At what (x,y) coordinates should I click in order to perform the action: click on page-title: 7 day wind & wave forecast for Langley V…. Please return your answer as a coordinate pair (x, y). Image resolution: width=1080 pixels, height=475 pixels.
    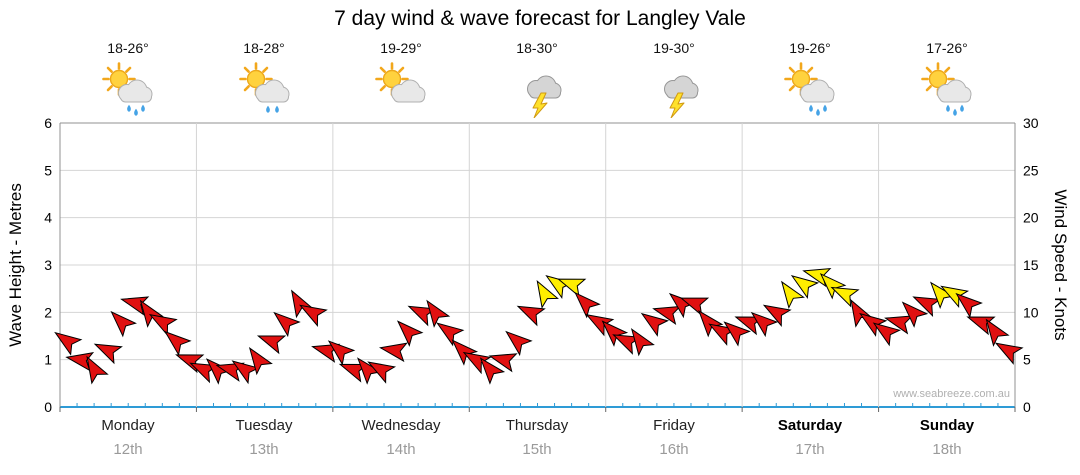
    Looking at the image, I should click on (540, 18).